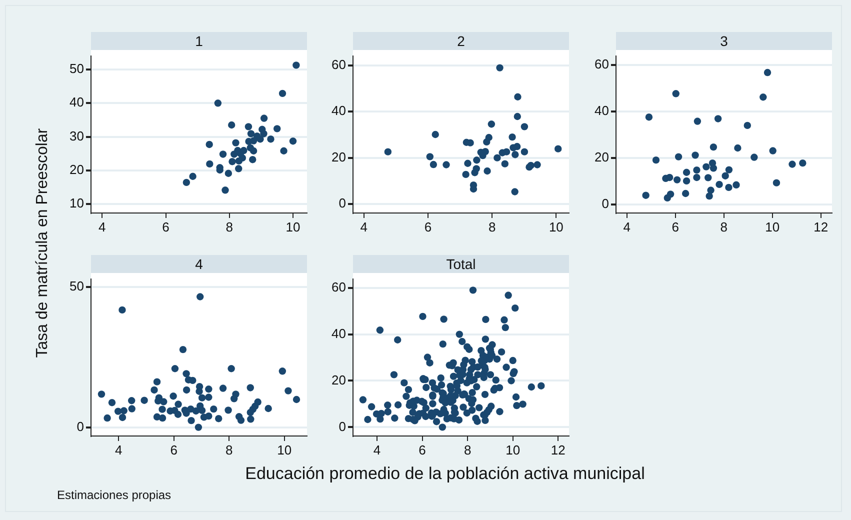 This screenshot has width=851, height=520. I want to click on y-axis-title: Tasa de matrícula en Preescolar, so click(43, 243).